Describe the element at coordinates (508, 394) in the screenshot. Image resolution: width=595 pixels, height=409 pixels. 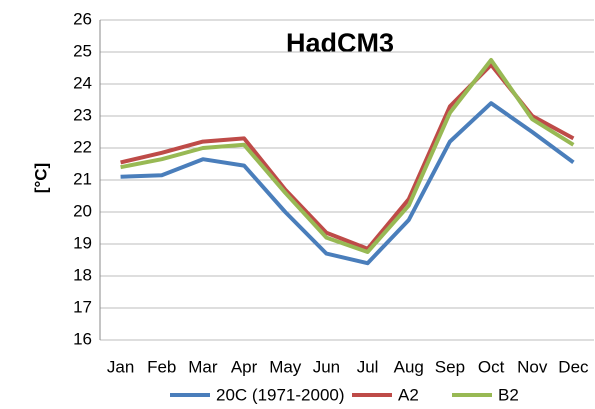
I see `legend-label: B2` at that location.